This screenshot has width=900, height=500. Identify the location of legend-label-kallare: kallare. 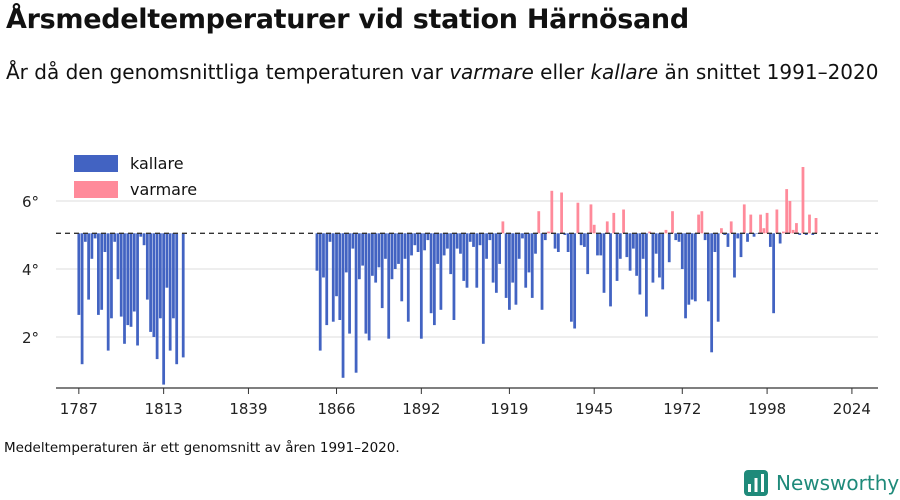
(157, 163).